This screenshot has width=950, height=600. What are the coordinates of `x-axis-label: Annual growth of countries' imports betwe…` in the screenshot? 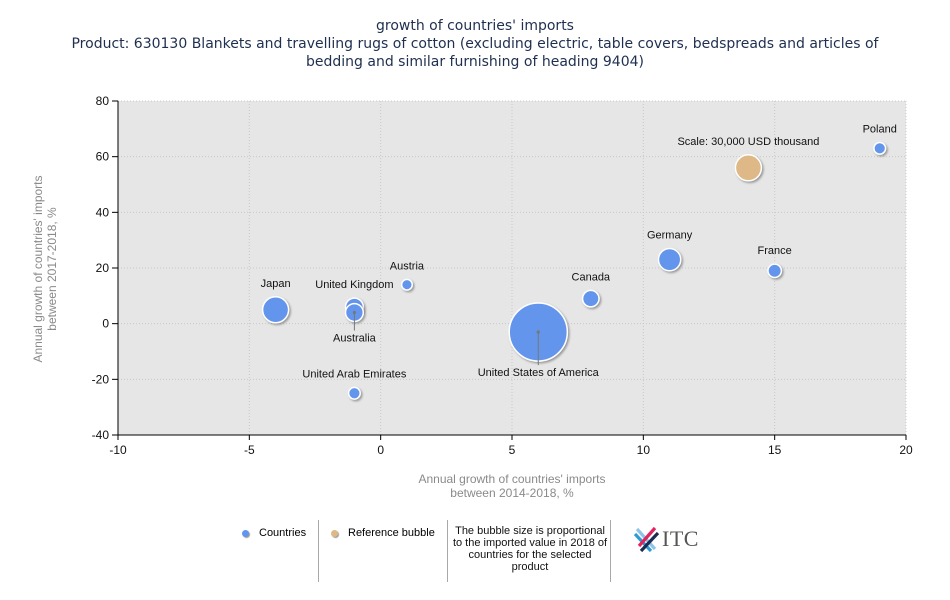 It's located at (512, 486).